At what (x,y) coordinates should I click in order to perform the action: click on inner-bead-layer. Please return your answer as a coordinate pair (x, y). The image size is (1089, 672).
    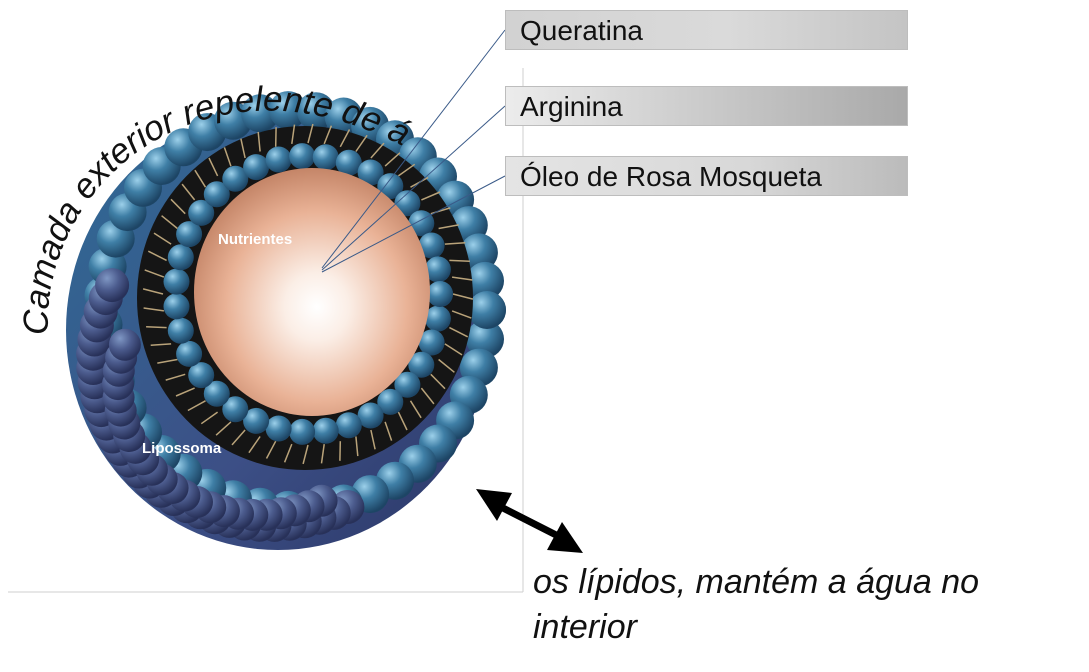
    Looking at the image, I should click on (308, 294).